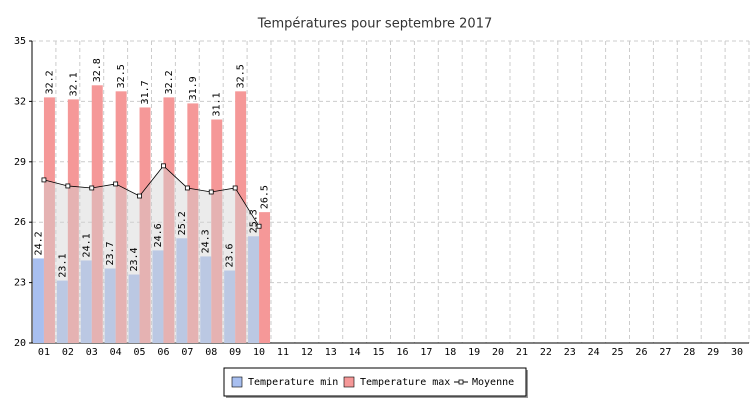 This screenshot has width=750, height=400. I want to click on data-label: 26.5, so click(265, 197).